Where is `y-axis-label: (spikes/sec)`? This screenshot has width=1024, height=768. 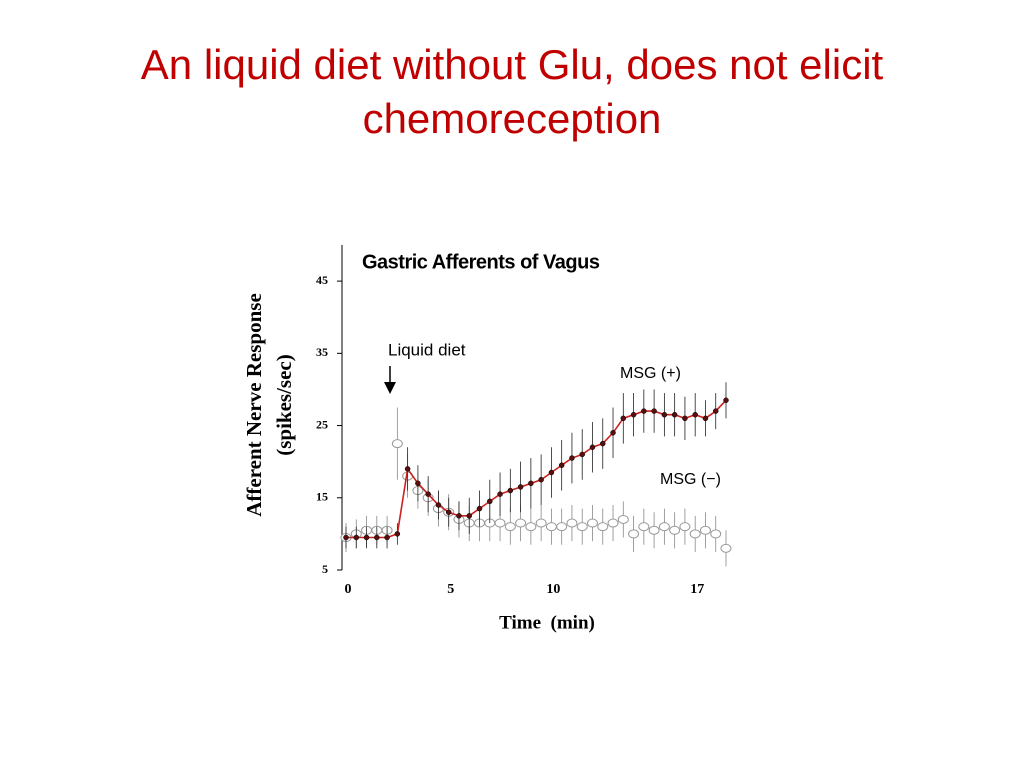
y-axis-label: (spikes/sec) is located at coordinates (284, 405).